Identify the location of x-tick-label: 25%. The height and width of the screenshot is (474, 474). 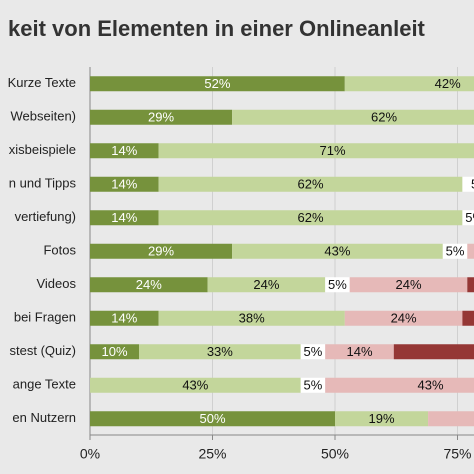
(212, 454).